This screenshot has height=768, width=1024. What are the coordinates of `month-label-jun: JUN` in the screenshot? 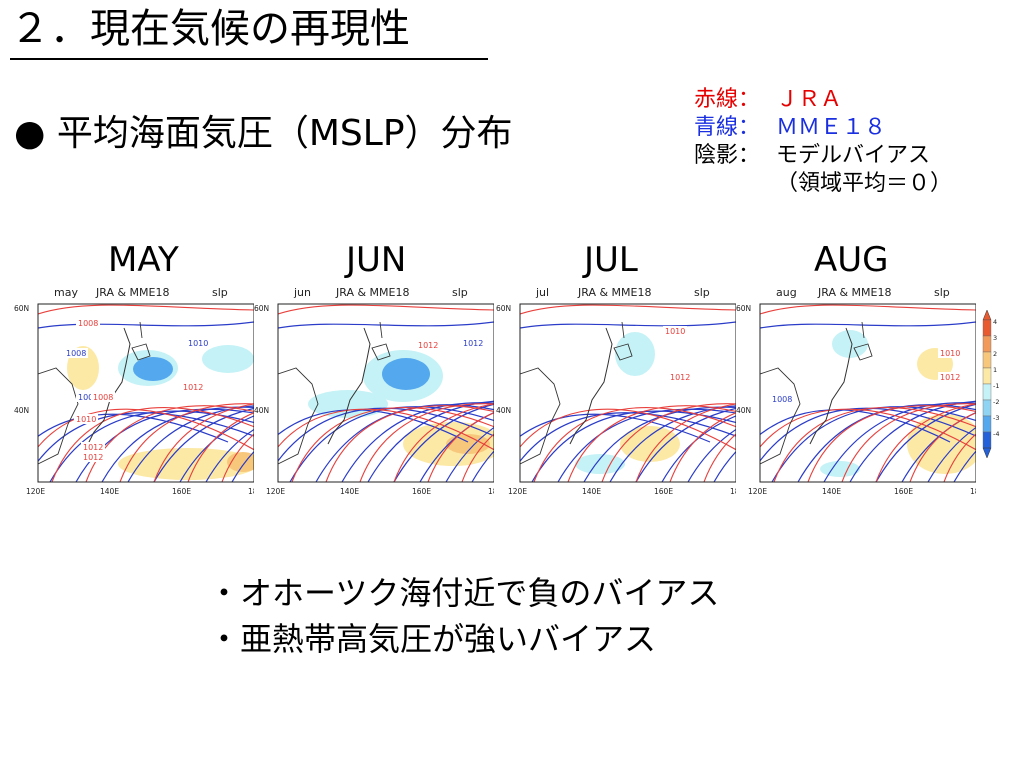 It's located at (376, 260).